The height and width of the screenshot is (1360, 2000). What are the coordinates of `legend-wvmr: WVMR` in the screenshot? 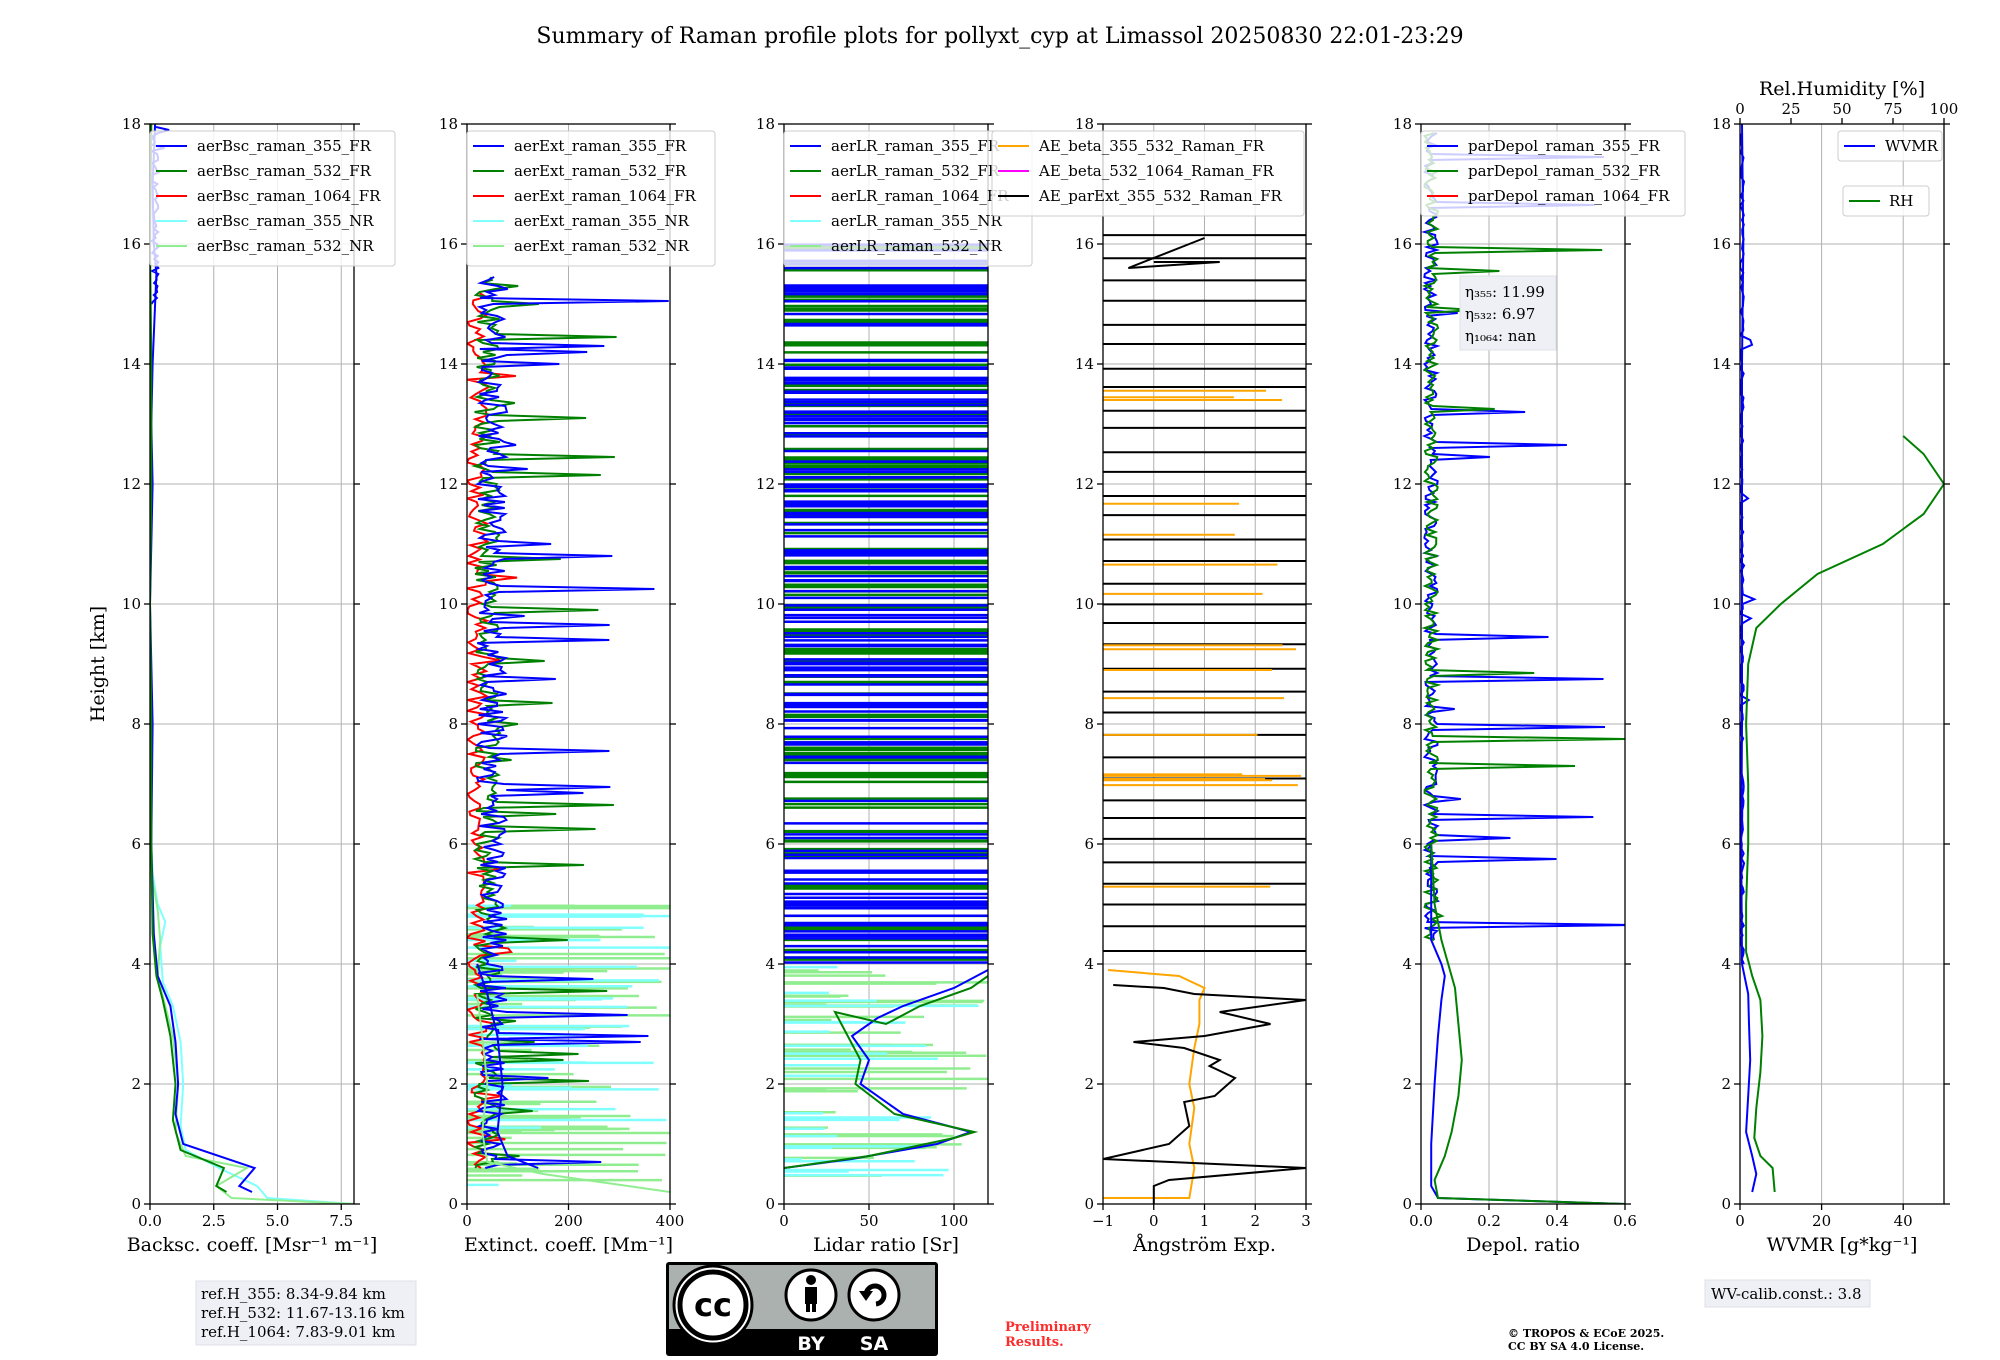 It's located at (1890, 146).